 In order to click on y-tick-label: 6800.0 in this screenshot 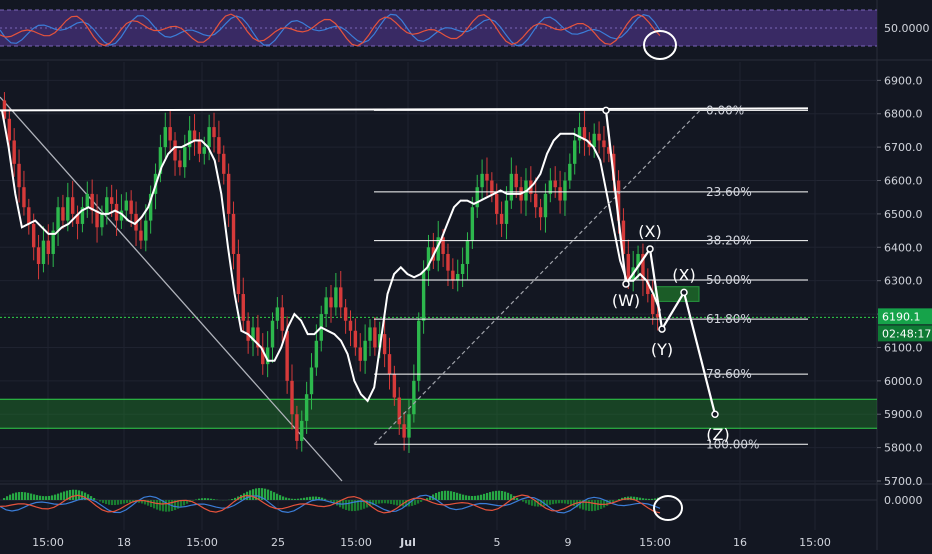, I will do `click(903, 114)`.